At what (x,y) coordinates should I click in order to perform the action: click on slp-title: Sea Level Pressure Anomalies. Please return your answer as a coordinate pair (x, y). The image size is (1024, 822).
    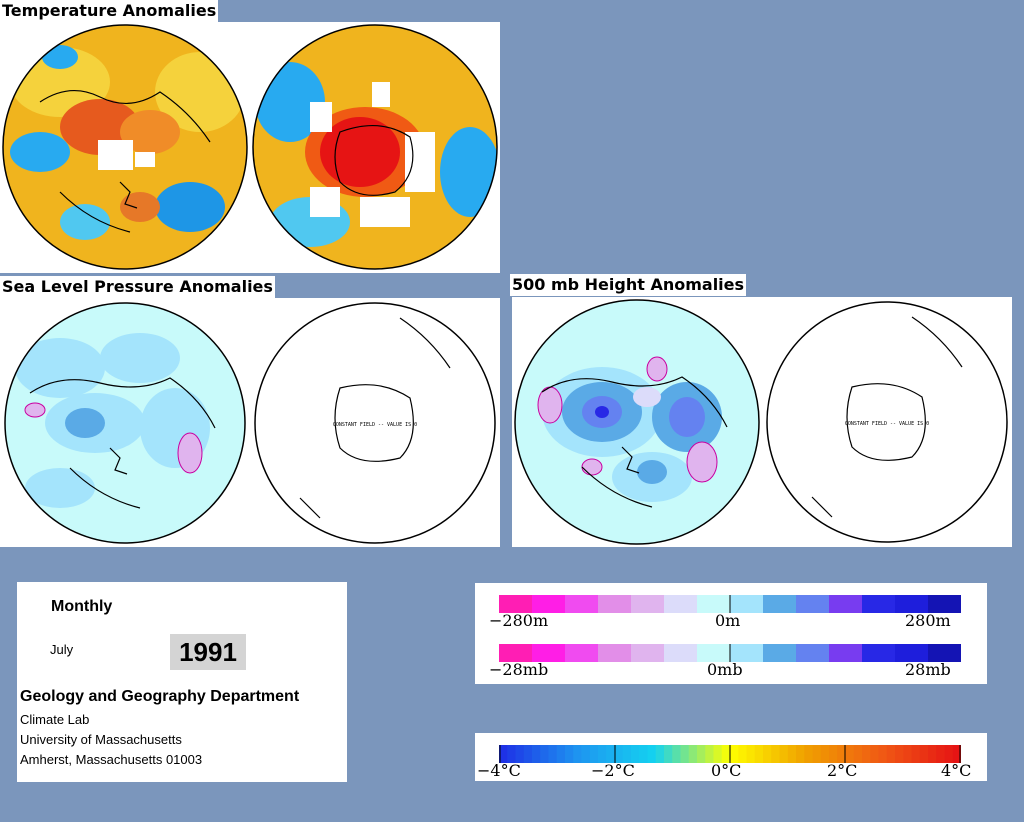
    Looking at the image, I should click on (137, 287).